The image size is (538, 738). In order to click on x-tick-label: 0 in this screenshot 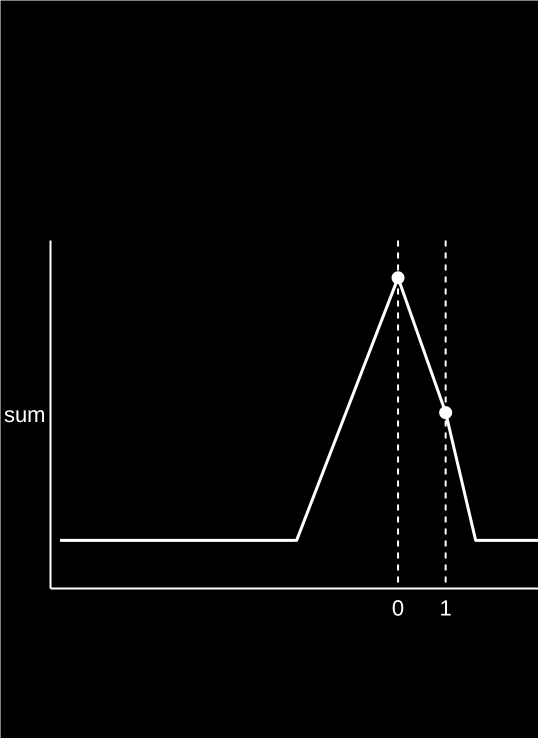, I will do `click(398, 608)`.